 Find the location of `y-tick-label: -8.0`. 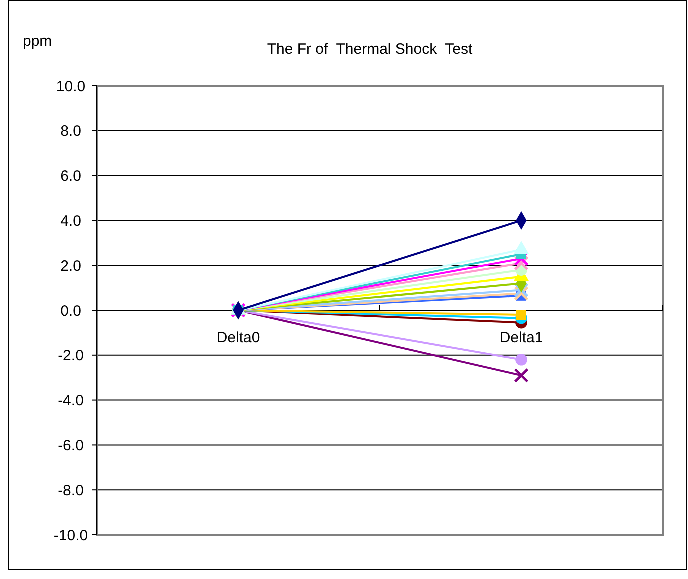

y-tick-label: -8.0 is located at coordinates (71, 491).